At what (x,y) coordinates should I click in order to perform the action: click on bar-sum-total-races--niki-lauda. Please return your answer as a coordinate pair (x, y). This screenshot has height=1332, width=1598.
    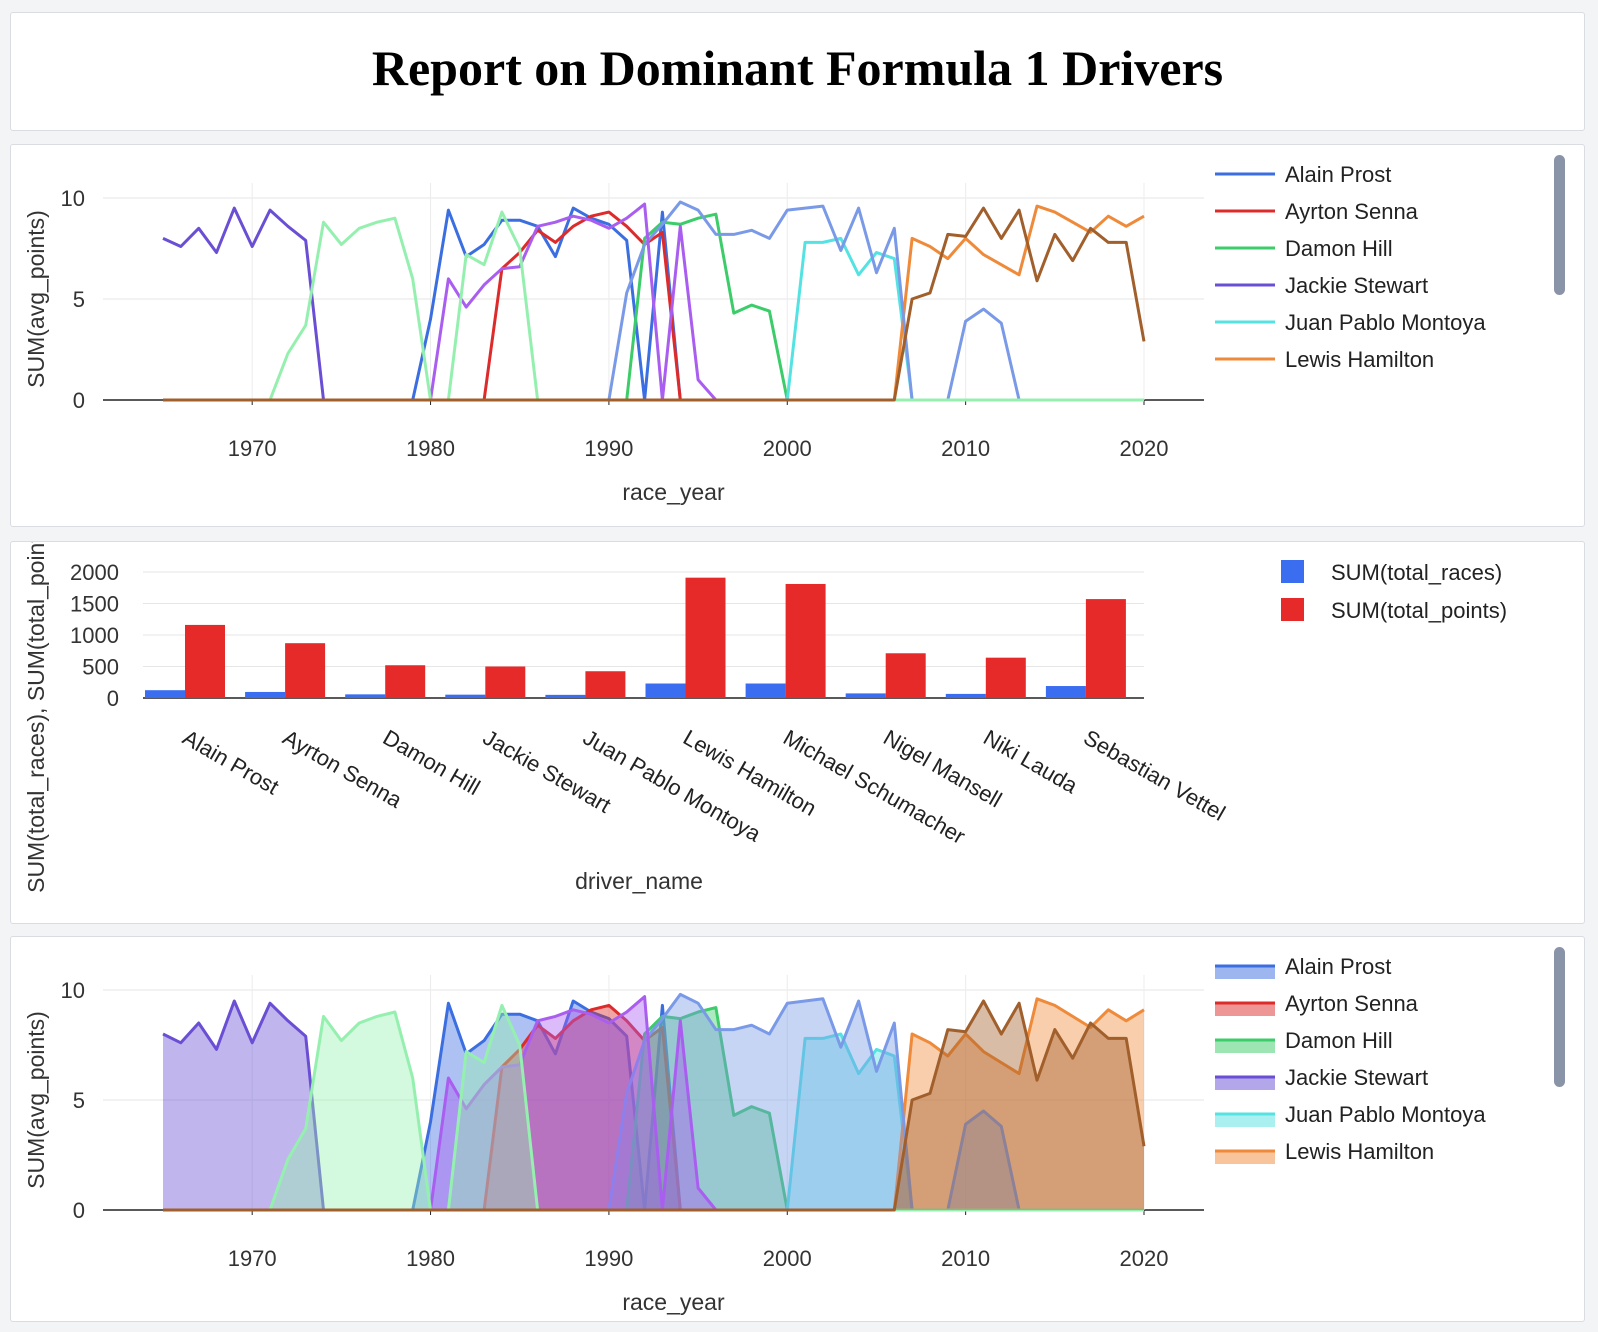
    Looking at the image, I should click on (965, 695).